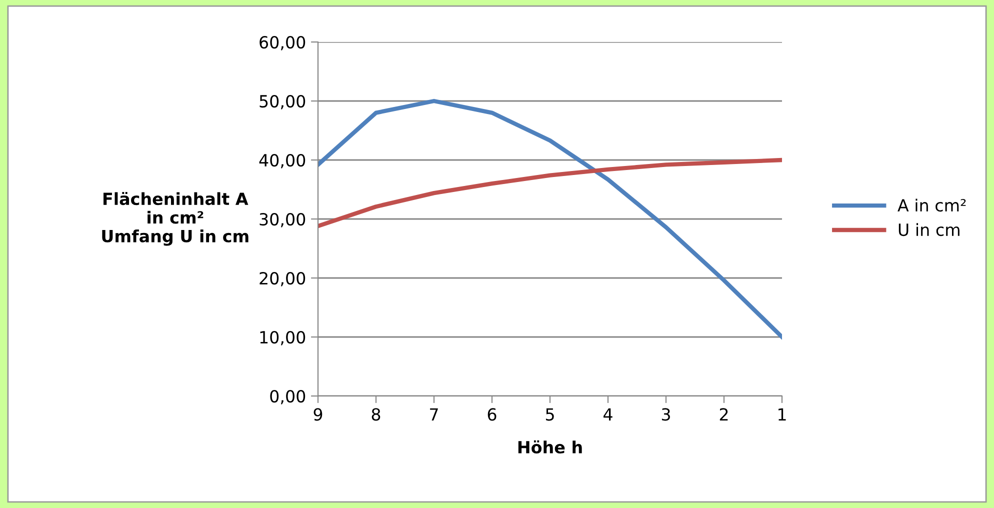  What do you see at coordinates (666, 414) in the screenshot?
I see `x-tick-label: 3` at bounding box center [666, 414].